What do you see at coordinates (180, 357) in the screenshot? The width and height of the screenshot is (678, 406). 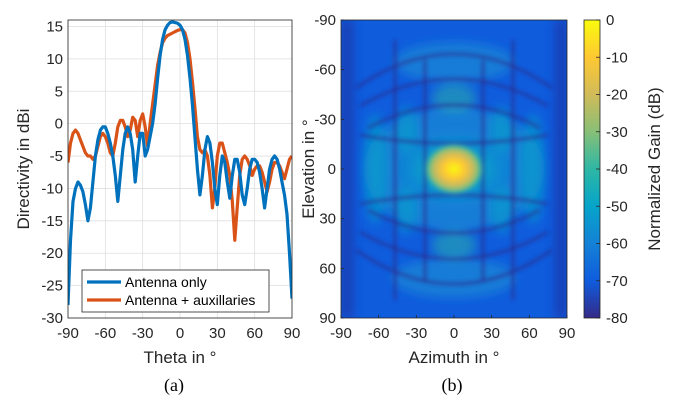 I see `x-axis-label-a: Theta in °` at bounding box center [180, 357].